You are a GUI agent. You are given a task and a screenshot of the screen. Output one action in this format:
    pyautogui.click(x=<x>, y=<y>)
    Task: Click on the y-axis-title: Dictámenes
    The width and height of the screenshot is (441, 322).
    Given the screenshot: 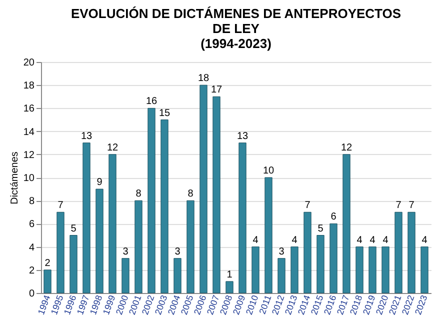 What is the action you would take?
    pyautogui.click(x=14, y=178)
    